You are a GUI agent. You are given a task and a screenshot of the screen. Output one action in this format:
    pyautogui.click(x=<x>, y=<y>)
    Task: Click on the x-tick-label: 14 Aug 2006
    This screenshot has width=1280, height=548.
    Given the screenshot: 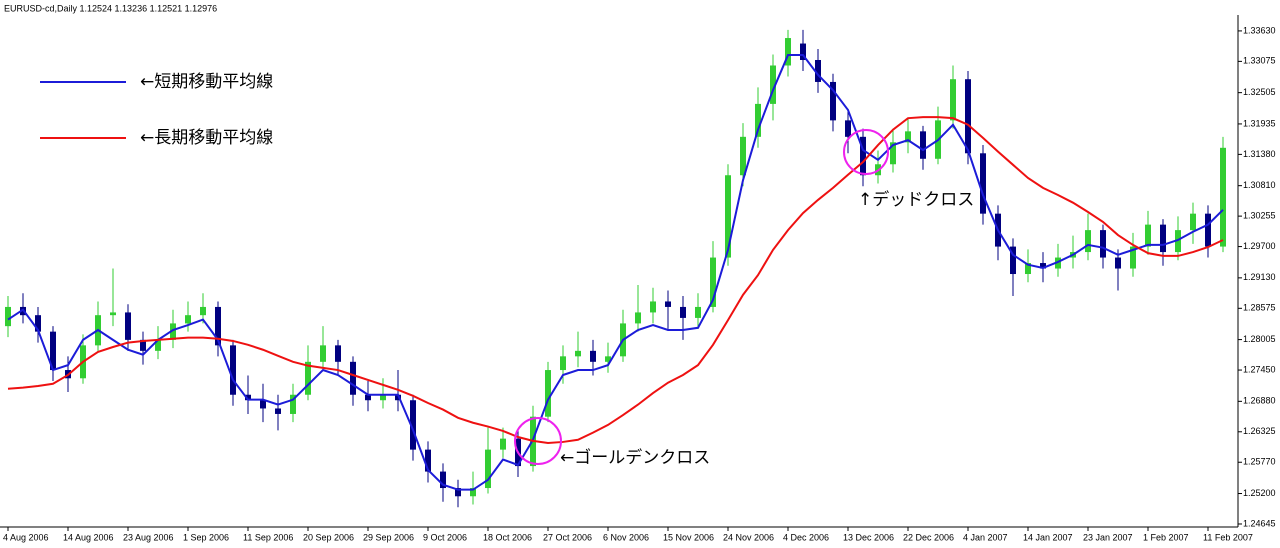 What is the action you would take?
    pyautogui.click(x=88, y=537)
    